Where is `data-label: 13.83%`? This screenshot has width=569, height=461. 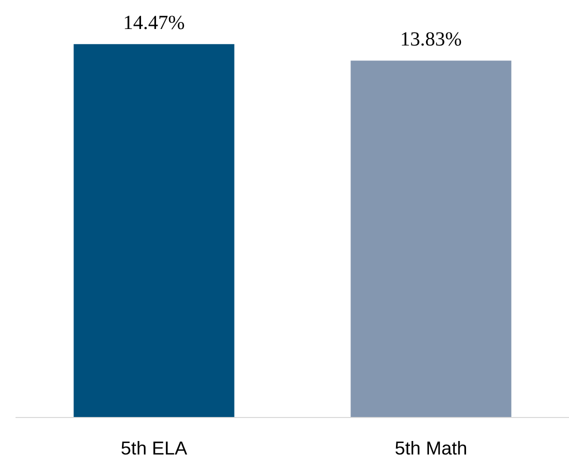
data-label: 13.83% is located at coordinates (431, 39).